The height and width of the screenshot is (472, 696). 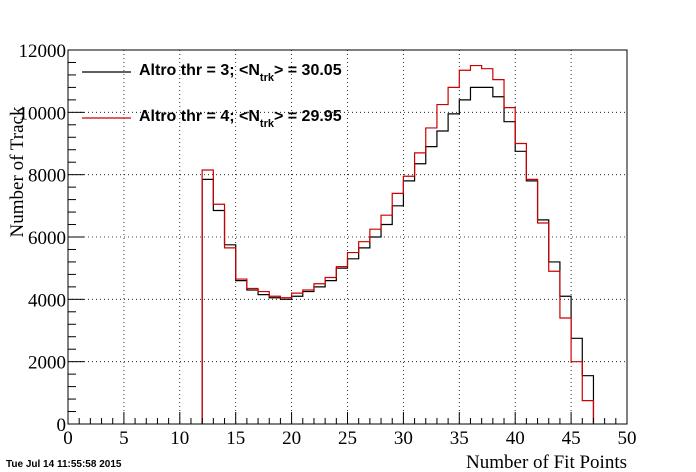 What do you see at coordinates (403, 438) in the screenshot?
I see `x-tick-label: 30` at bounding box center [403, 438].